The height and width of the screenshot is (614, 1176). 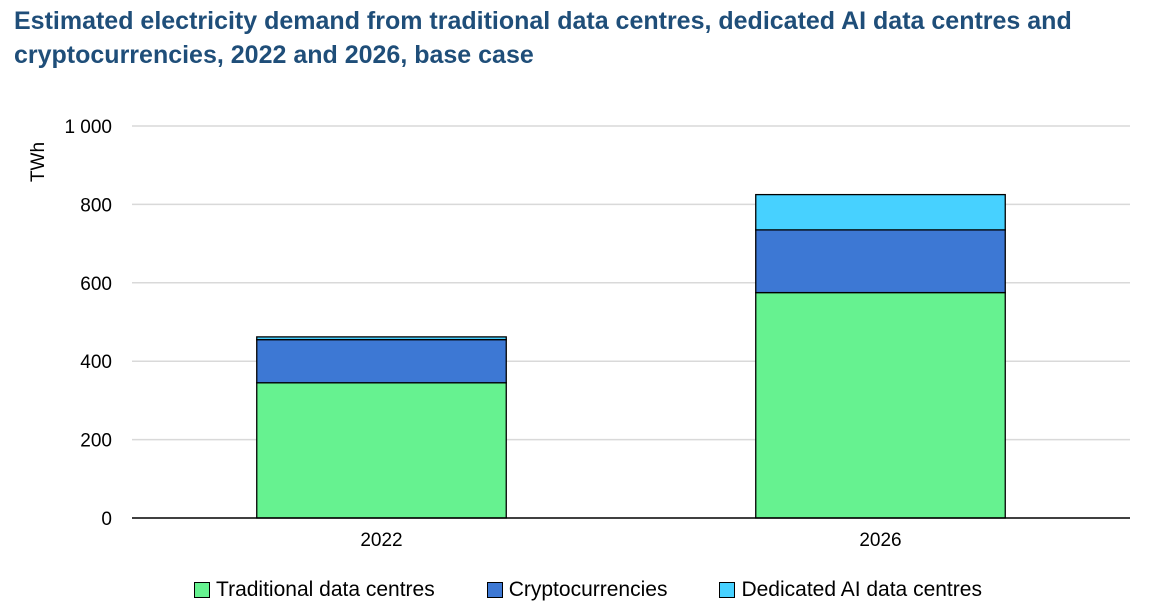 I want to click on y-tick-label: 400, so click(x=96, y=362).